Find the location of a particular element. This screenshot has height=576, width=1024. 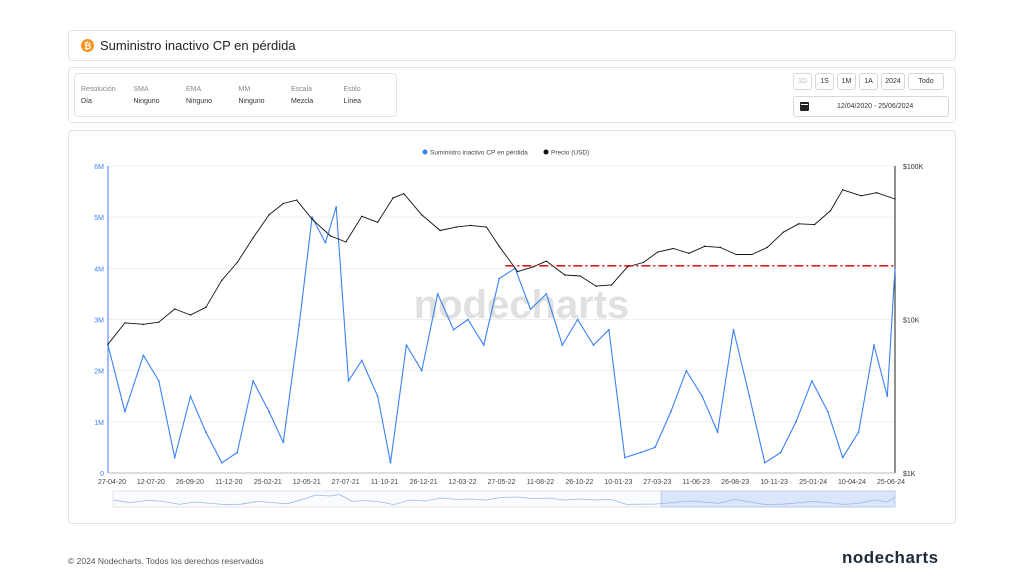

x-tick-label: 10-04-24 is located at coordinates (852, 482).